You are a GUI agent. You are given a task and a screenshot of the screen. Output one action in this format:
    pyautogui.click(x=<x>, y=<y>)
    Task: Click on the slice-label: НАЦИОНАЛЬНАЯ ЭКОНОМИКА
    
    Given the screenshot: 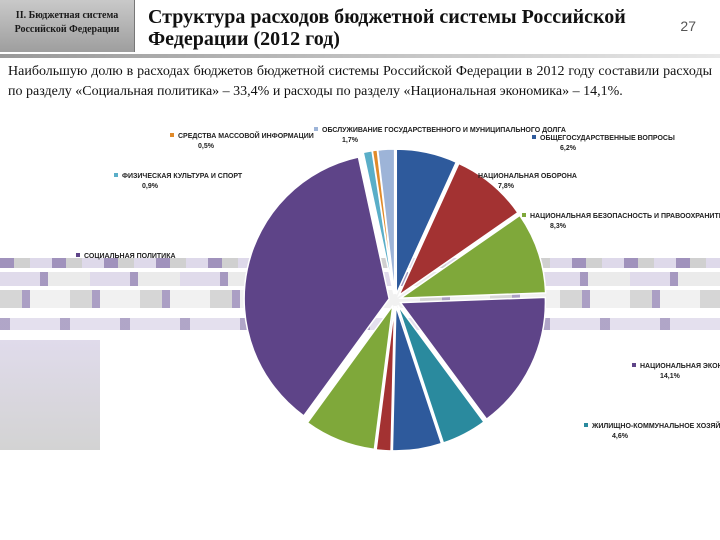 What is the action you would take?
    pyautogui.click(x=680, y=366)
    